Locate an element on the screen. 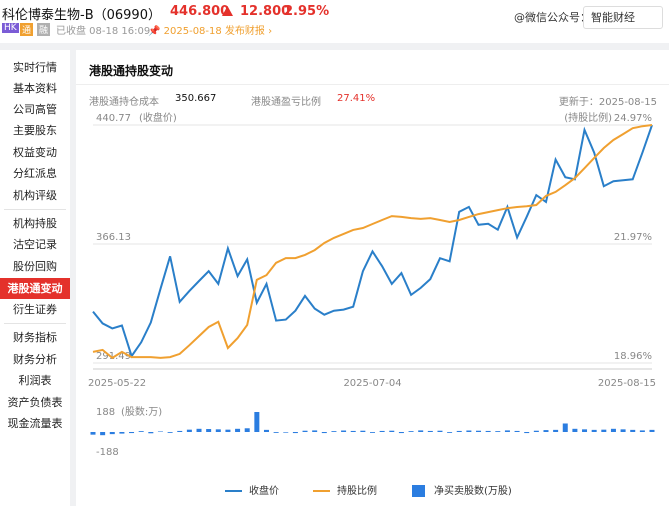  y-axis-label: (股数:万) is located at coordinates (141, 411).